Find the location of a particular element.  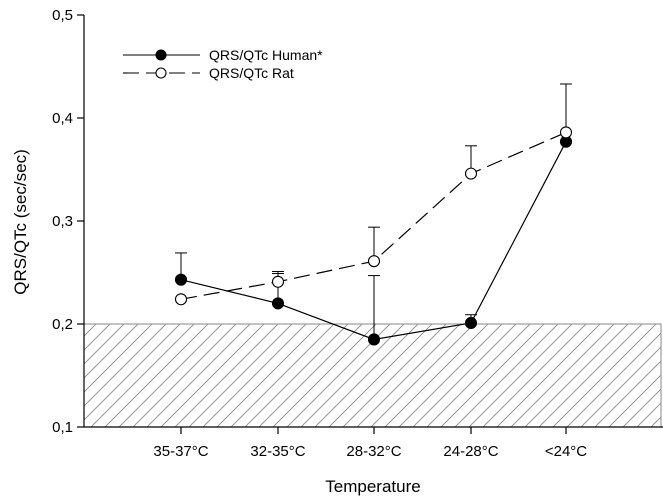

y-tick-label: 0,1 is located at coordinates (62, 427).